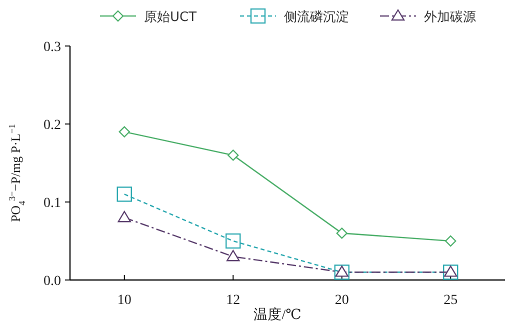  I want to click on legend-label: 外加碳源, so click(450, 17).